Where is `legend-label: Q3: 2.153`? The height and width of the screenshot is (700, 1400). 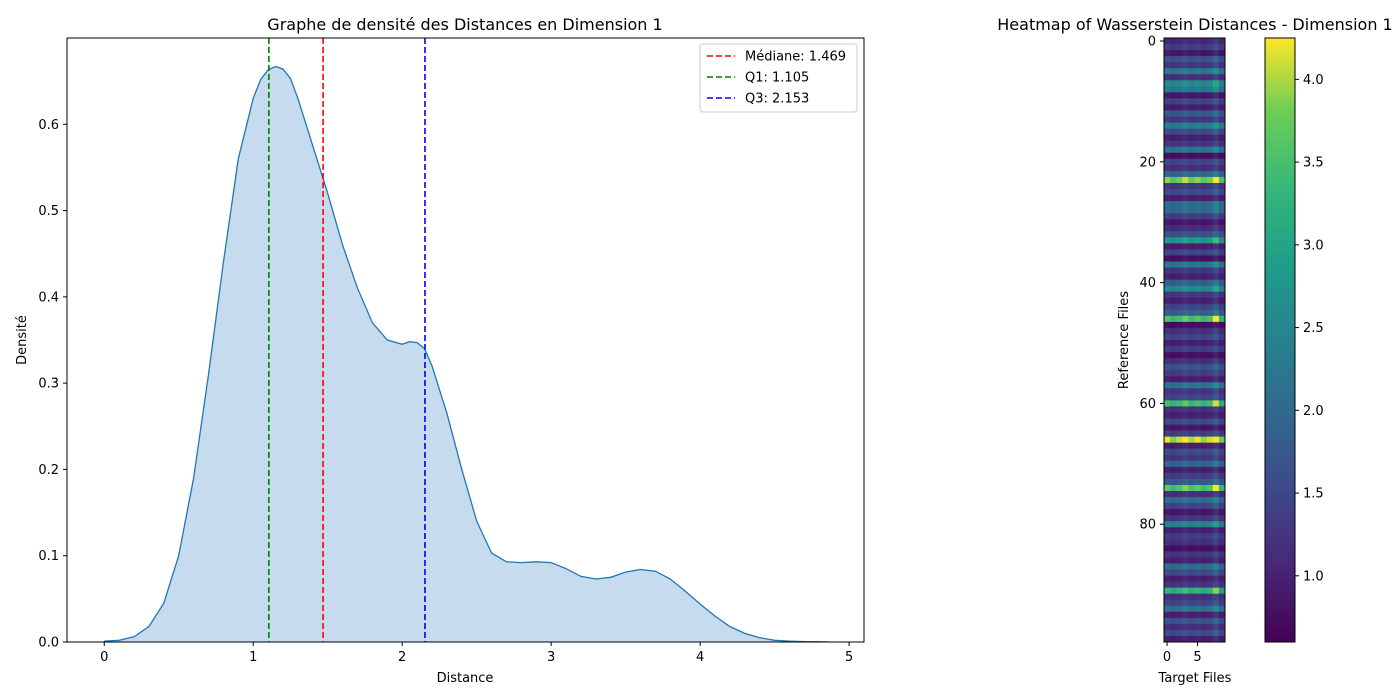 legend-label: Q3: 2.153 is located at coordinates (777, 99).